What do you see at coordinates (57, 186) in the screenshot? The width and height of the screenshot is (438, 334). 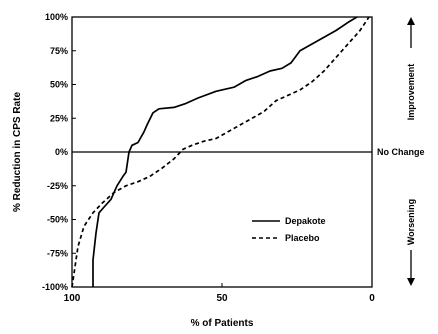 I see `y-tick-label: -25%` at bounding box center [57, 186].